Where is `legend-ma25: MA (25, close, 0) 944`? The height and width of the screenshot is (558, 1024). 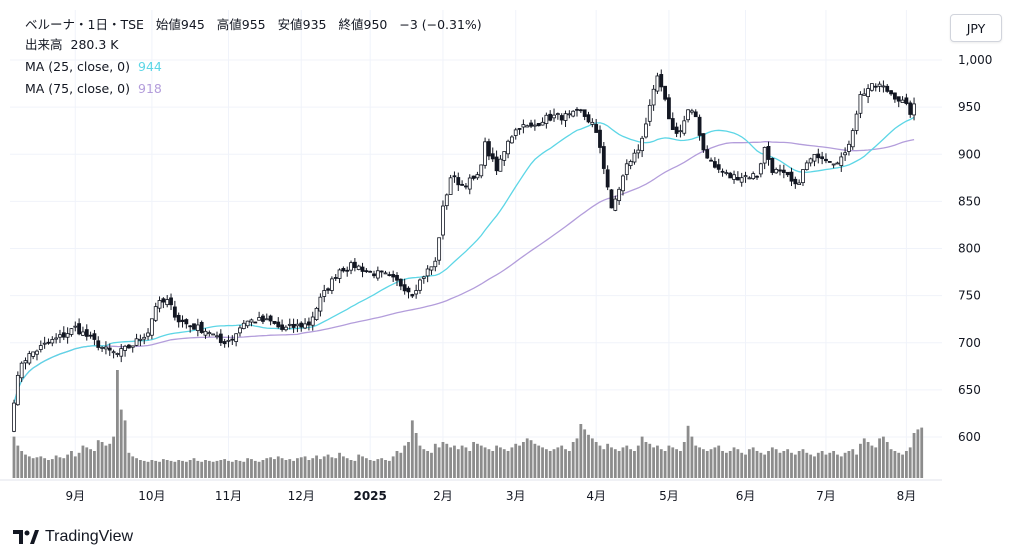
legend-ma25: MA (25, close, 0) 944 is located at coordinates (97, 67).